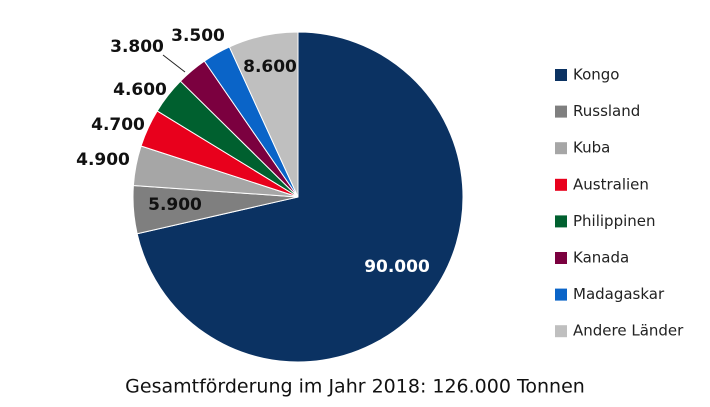 This screenshot has width=710, height=407. I want to click on value-label: 8.600, so click(270, 67).